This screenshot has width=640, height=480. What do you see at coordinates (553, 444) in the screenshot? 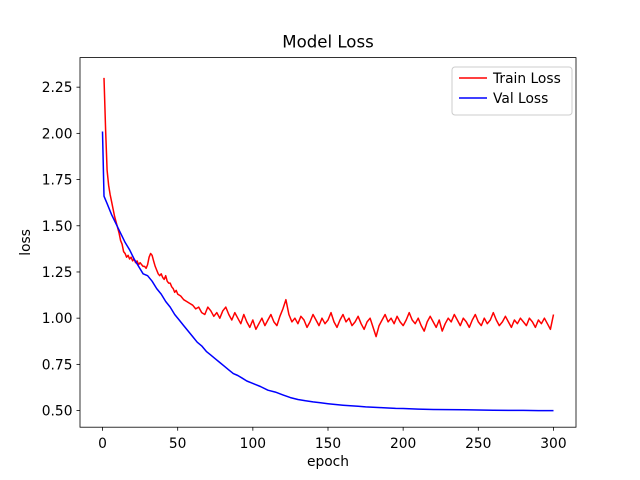
I see `x-tick-label: 300` at bounding box center [553, 444].